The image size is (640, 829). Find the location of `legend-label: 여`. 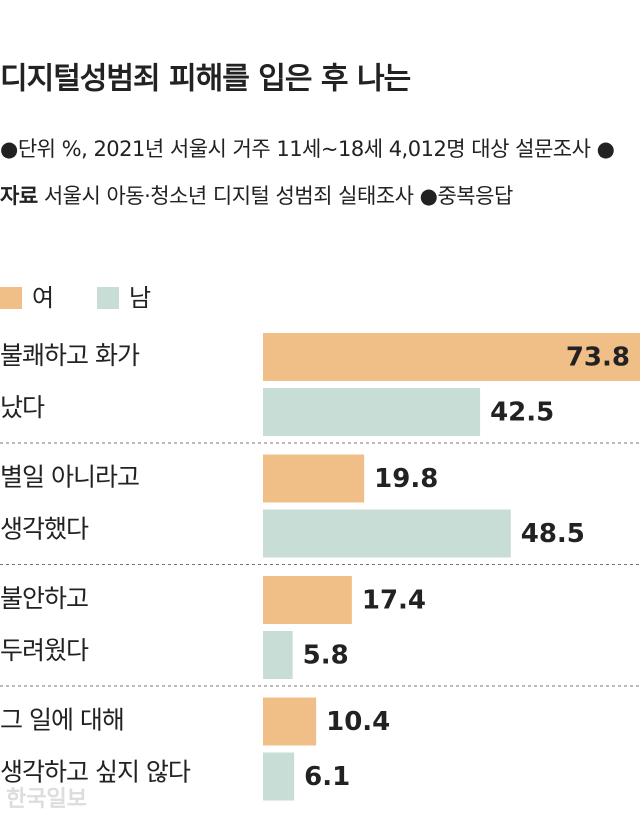

legend-label: 여 is located at coordinates (43, 298).